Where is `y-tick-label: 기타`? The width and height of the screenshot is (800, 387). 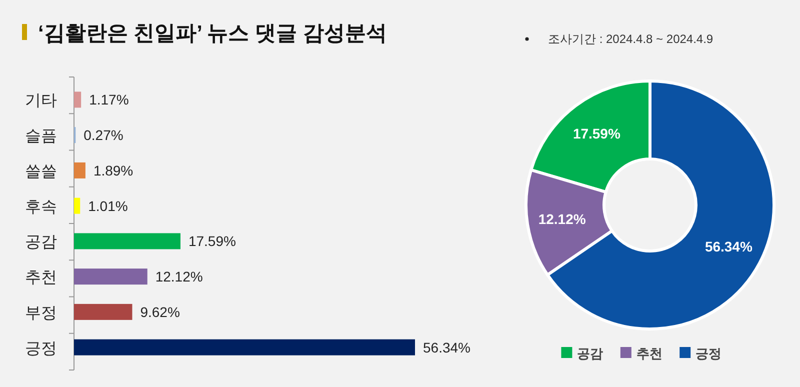
y-tick-label: 기타 is located at coordinates (41, 101).